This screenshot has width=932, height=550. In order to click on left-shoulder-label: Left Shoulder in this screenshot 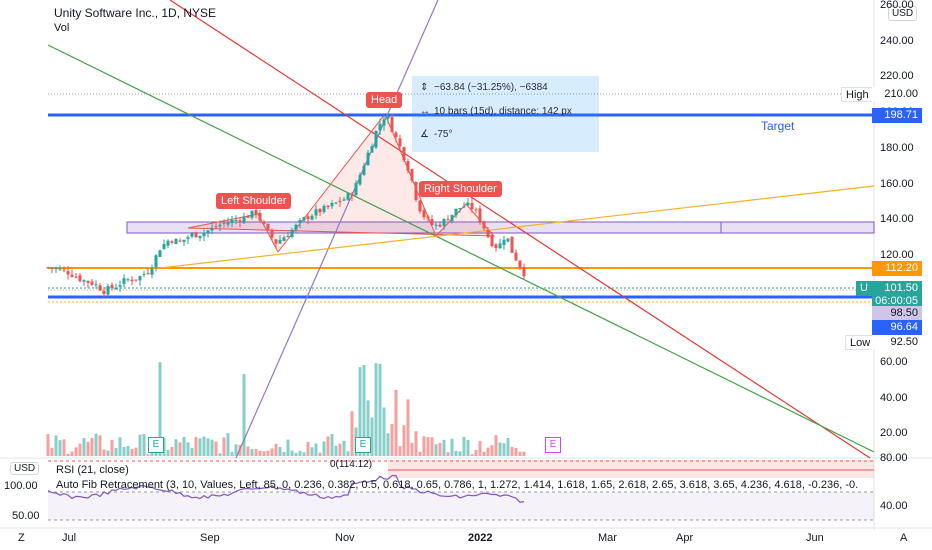, I will do `click(254, 201)`.